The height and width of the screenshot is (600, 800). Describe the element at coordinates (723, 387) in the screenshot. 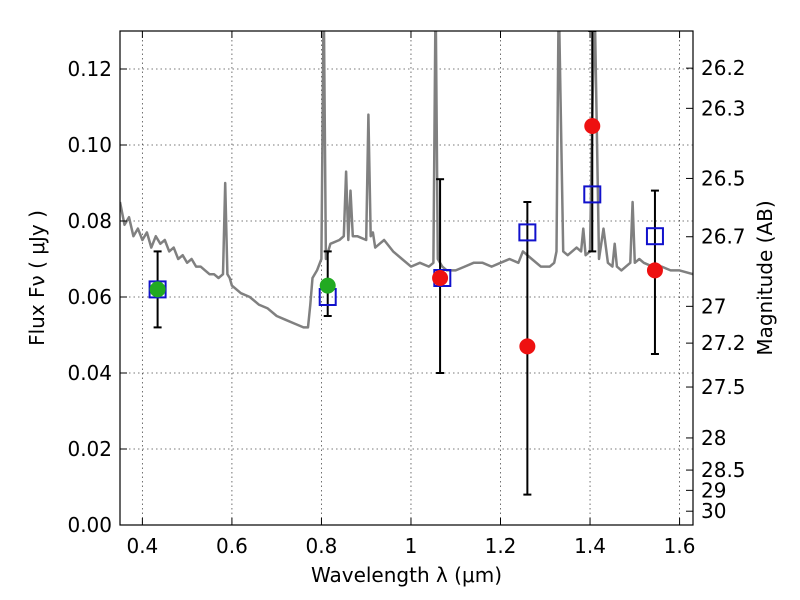

I see `y2-tick-label: 27.5` at that location.